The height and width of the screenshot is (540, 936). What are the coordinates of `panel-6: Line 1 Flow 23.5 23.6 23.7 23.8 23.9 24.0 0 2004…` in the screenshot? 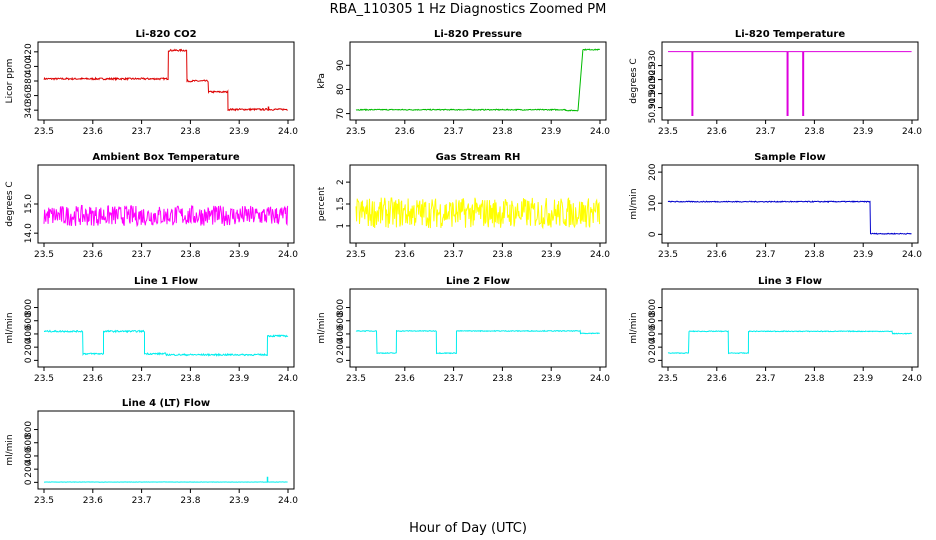 It's located at (151, 330).